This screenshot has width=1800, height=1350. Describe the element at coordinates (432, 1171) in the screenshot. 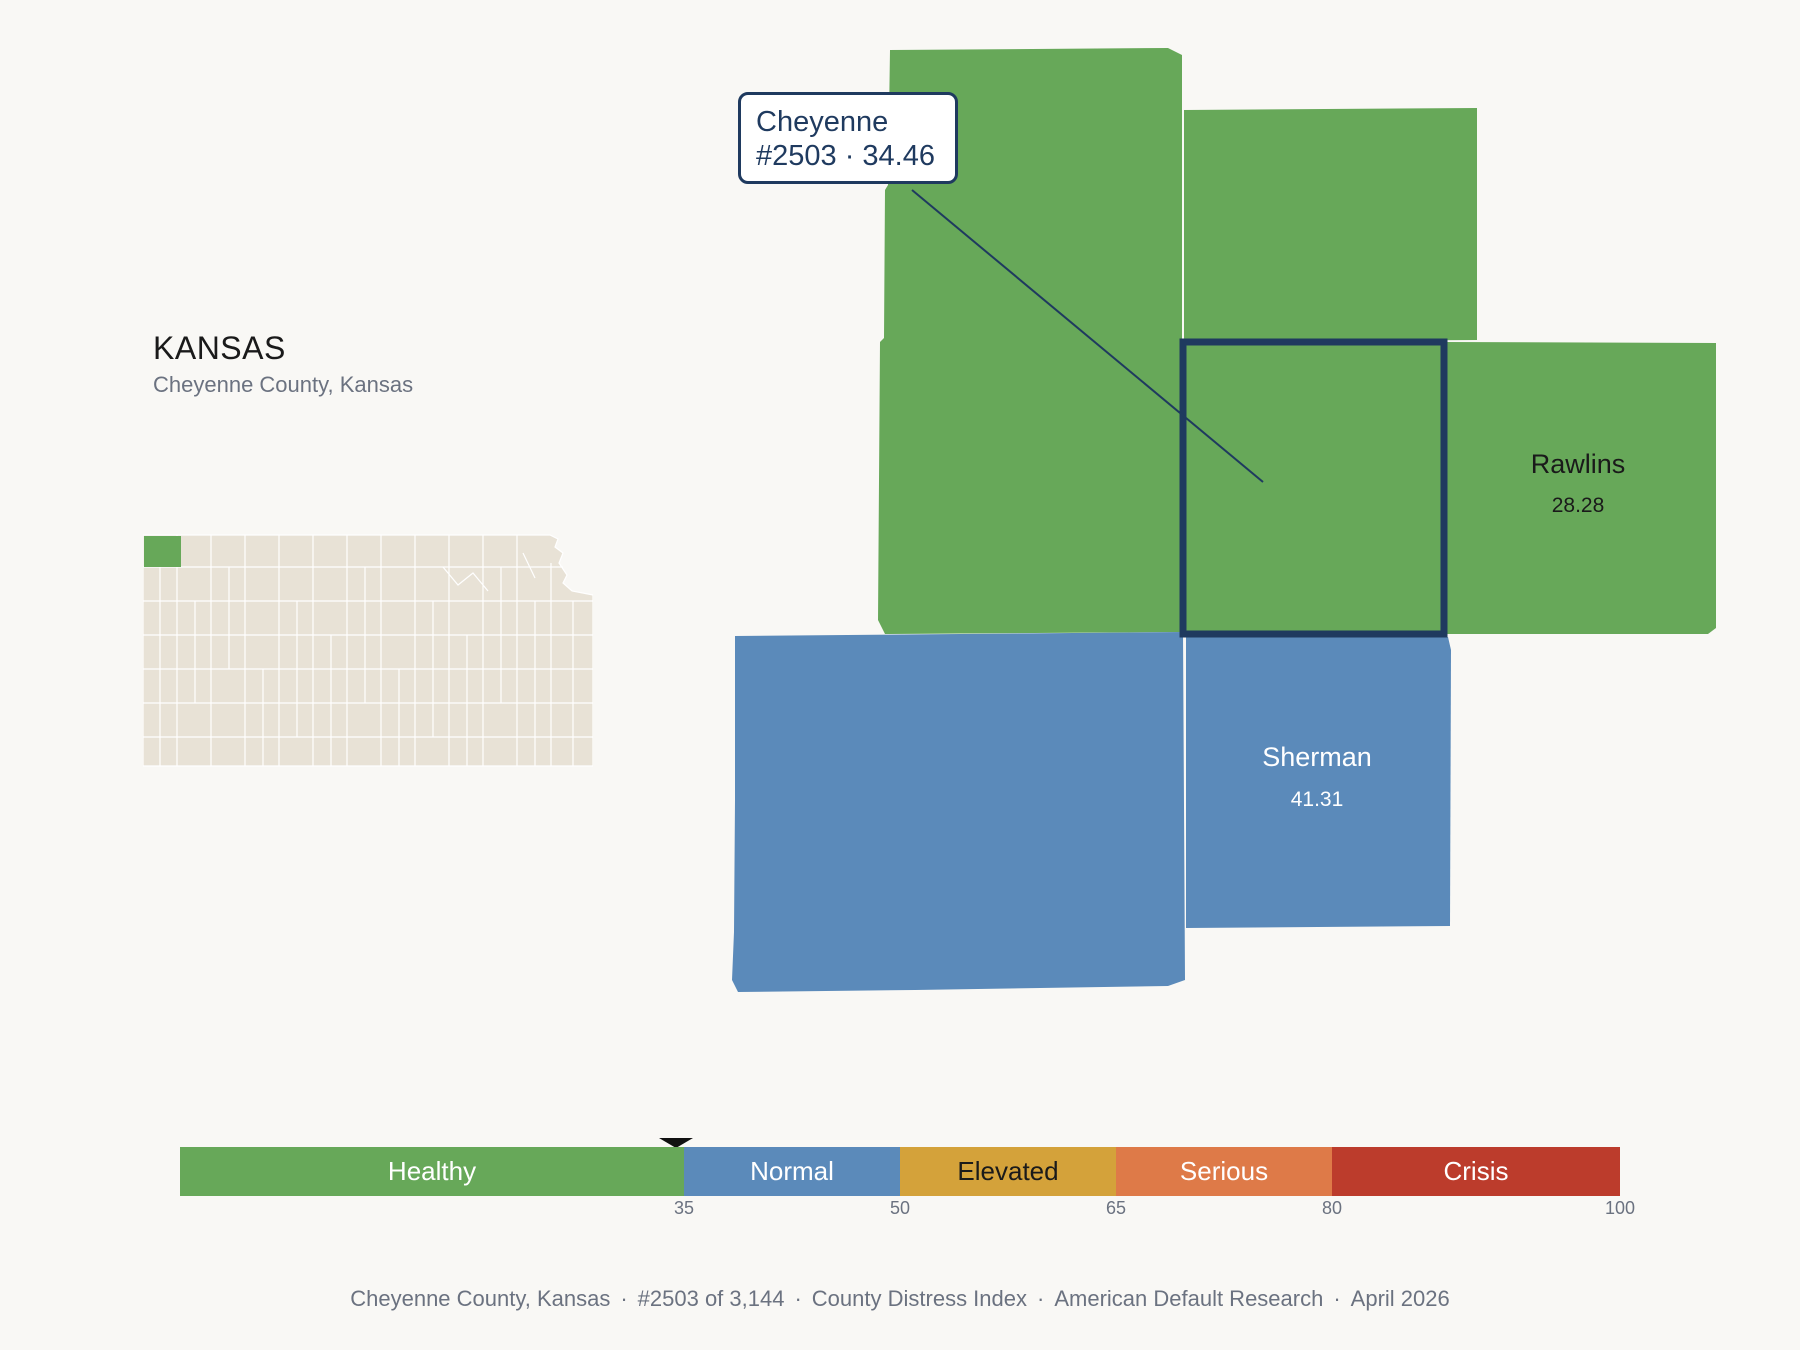

I see `legend-segment-healthy: Healthy` at that location.